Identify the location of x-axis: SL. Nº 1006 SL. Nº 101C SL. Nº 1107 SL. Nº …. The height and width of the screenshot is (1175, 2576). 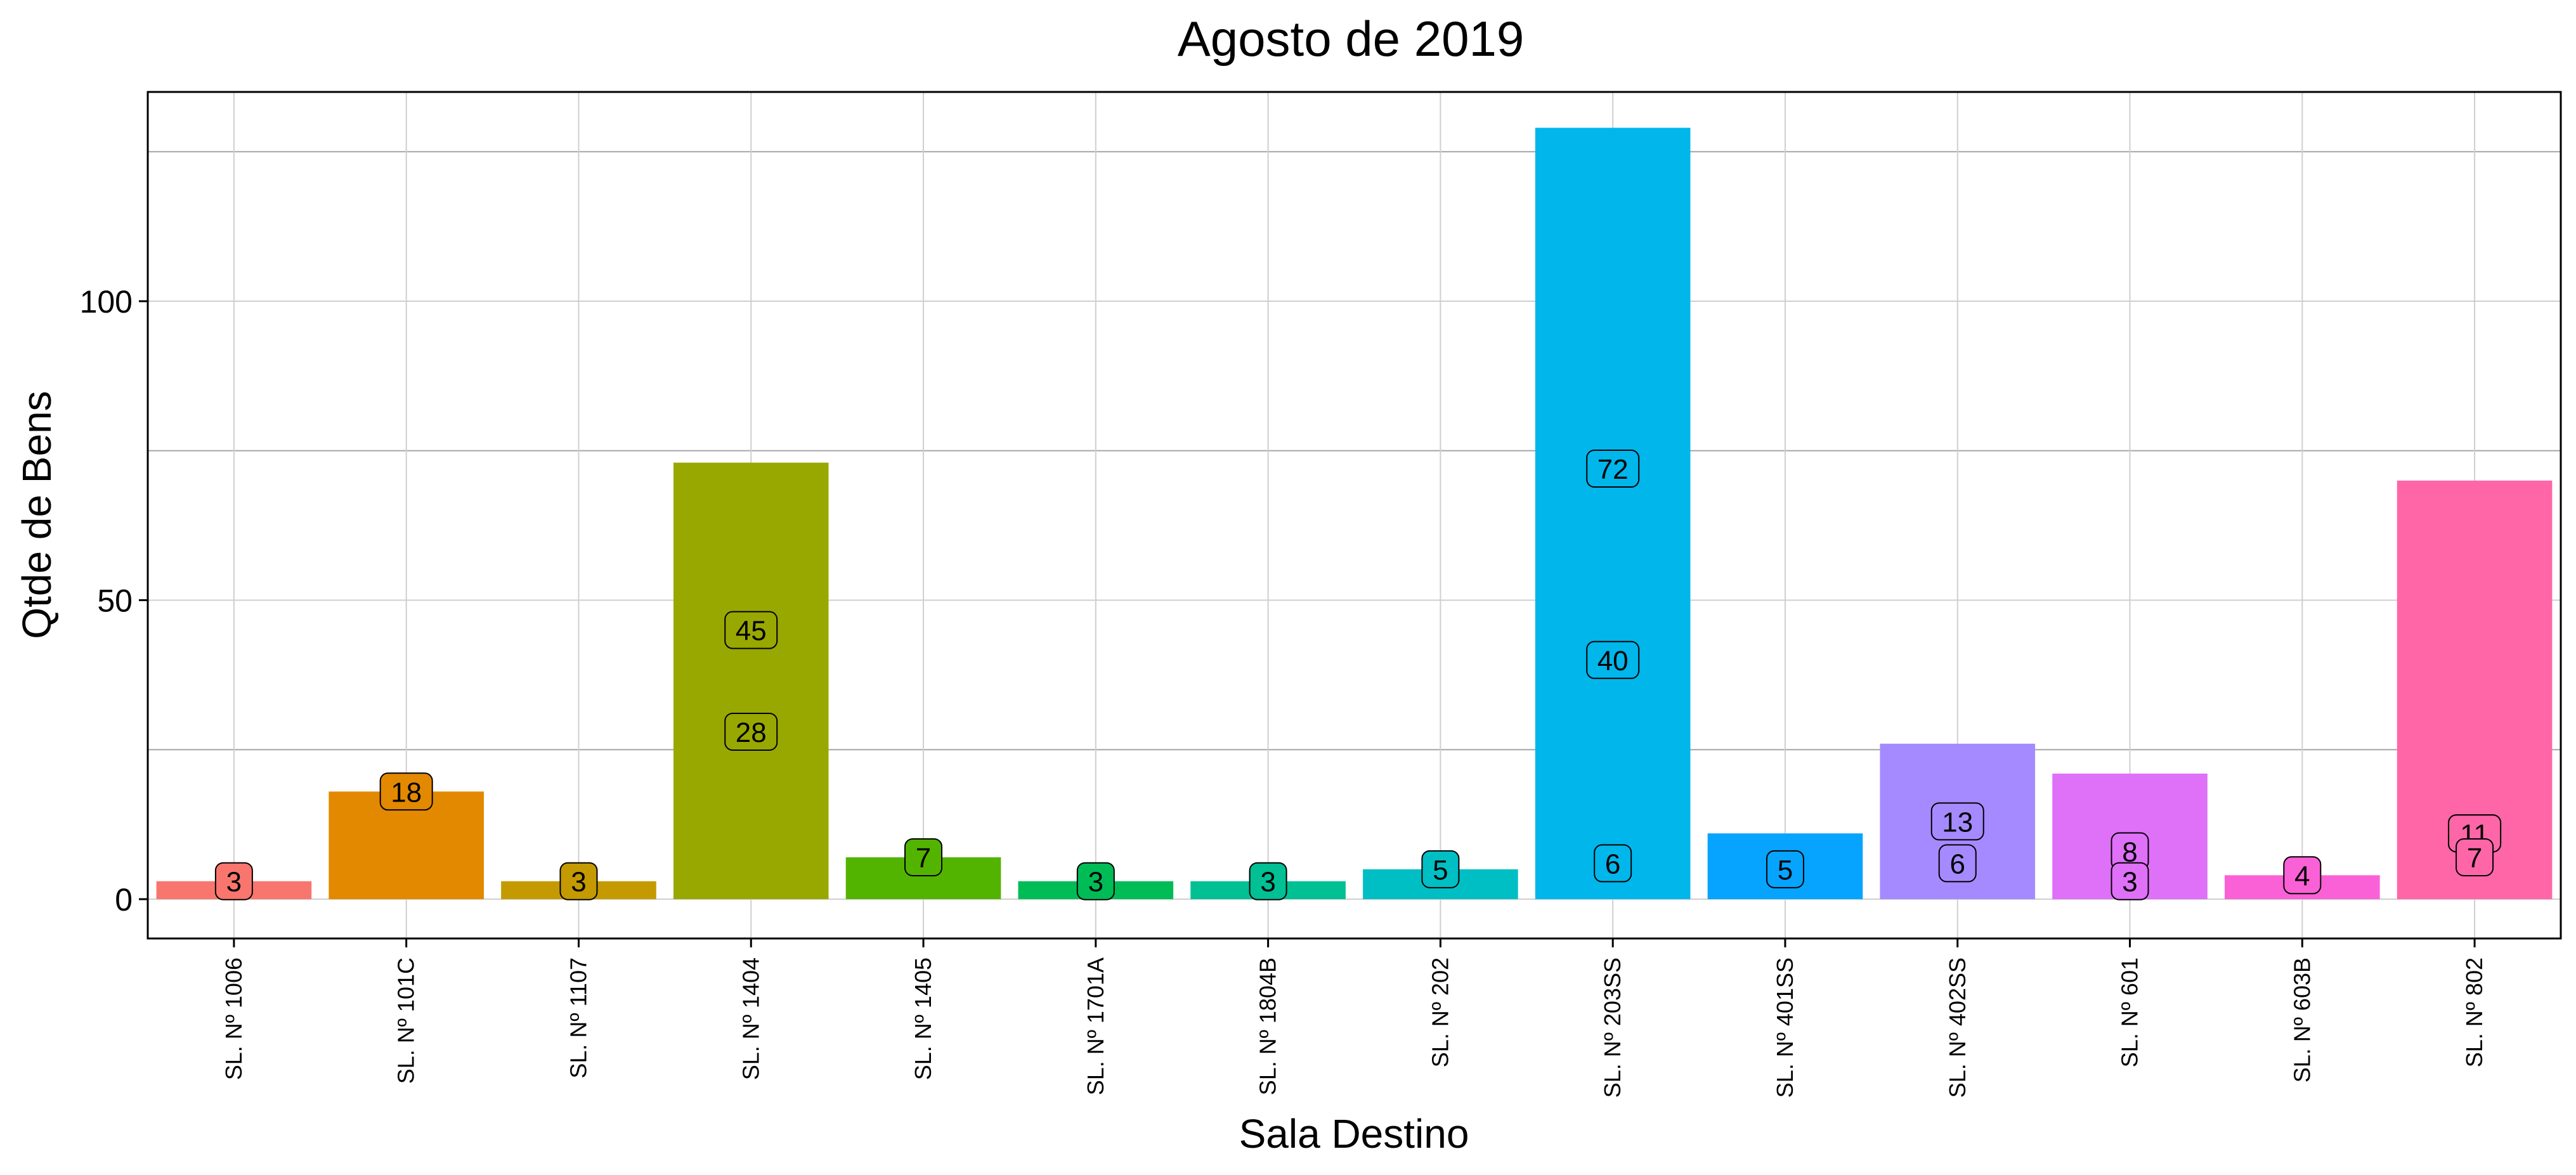
(1354, 1018).